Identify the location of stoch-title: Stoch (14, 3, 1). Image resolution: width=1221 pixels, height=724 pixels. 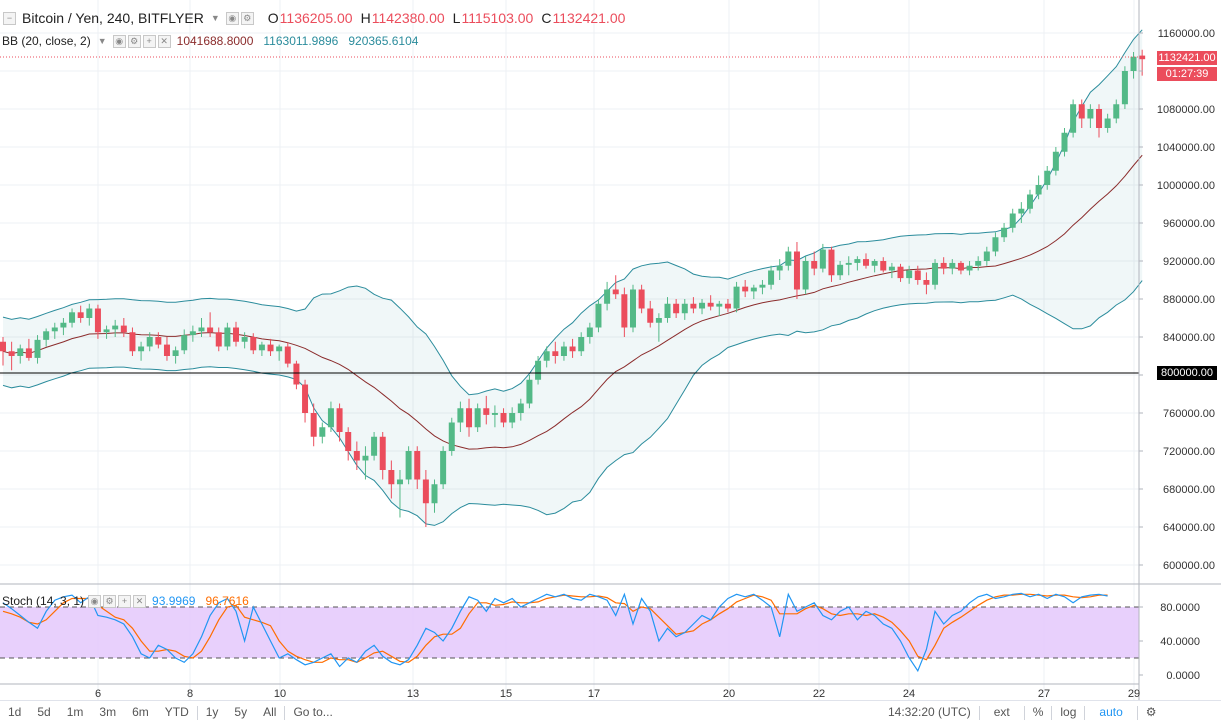
(43, 601).